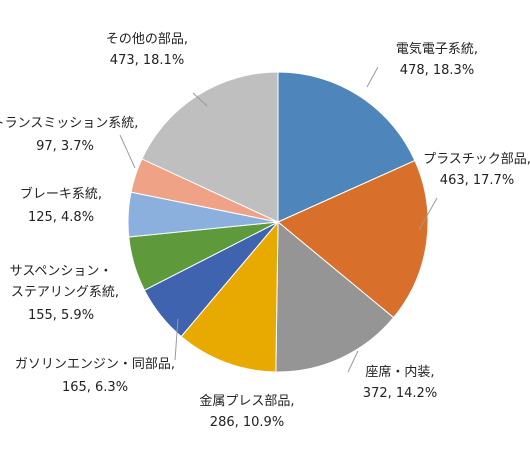  Describe the element at coordinates (400, 393) in the screenshot. I see `data-label-value: 372, 14.2%` at that location.